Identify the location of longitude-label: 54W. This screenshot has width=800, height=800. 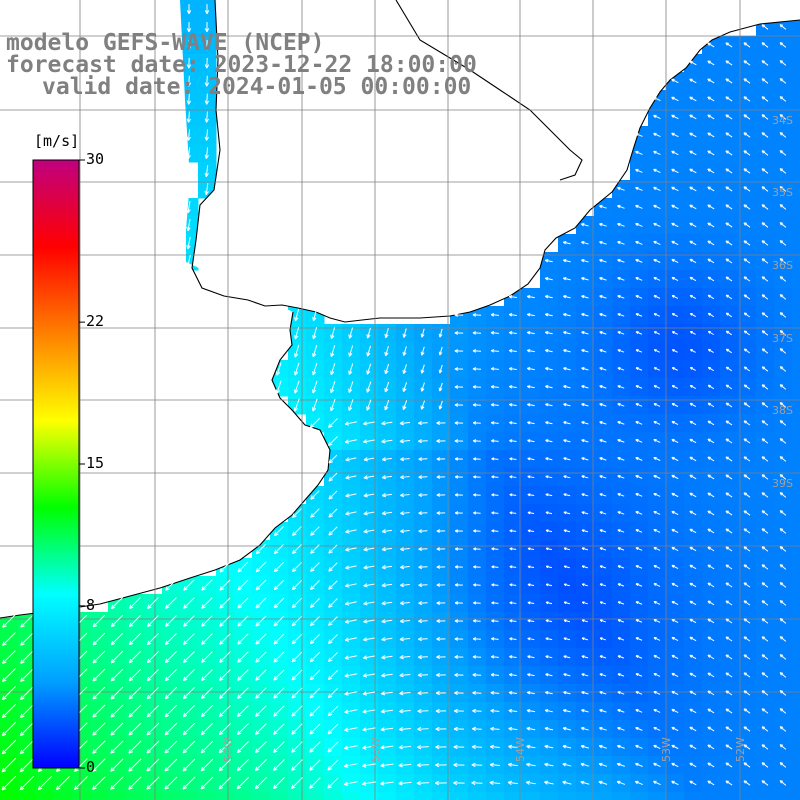
(520, 749).